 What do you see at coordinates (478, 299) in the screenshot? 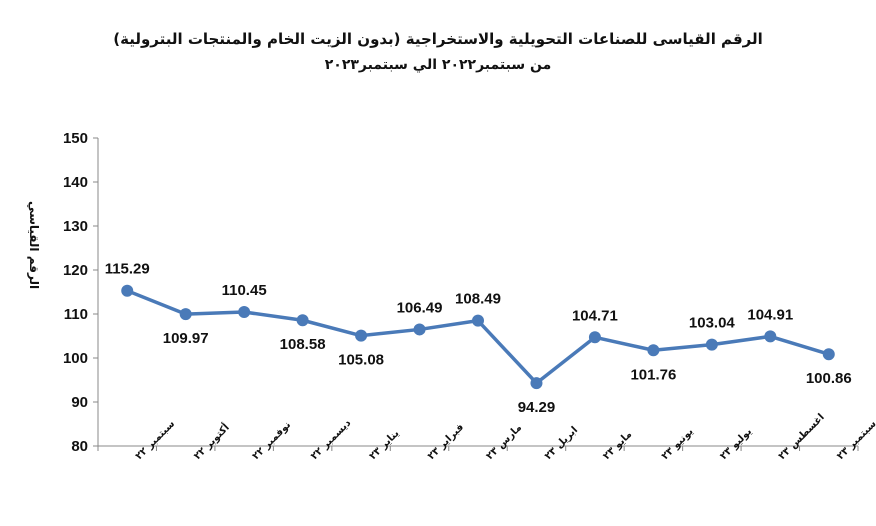
I see `data-label: 108.49` at bounding box center [478, 299].